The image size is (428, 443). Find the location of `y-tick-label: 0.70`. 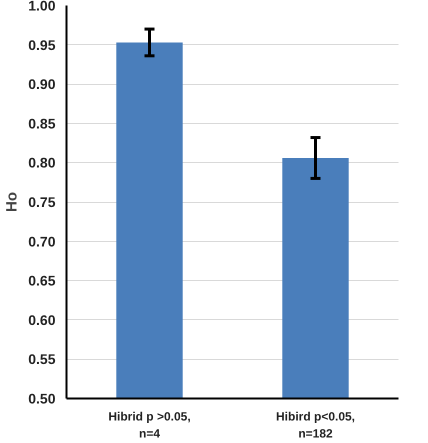

y-tick-label: 0.70 is located at coordinates (42, 241).